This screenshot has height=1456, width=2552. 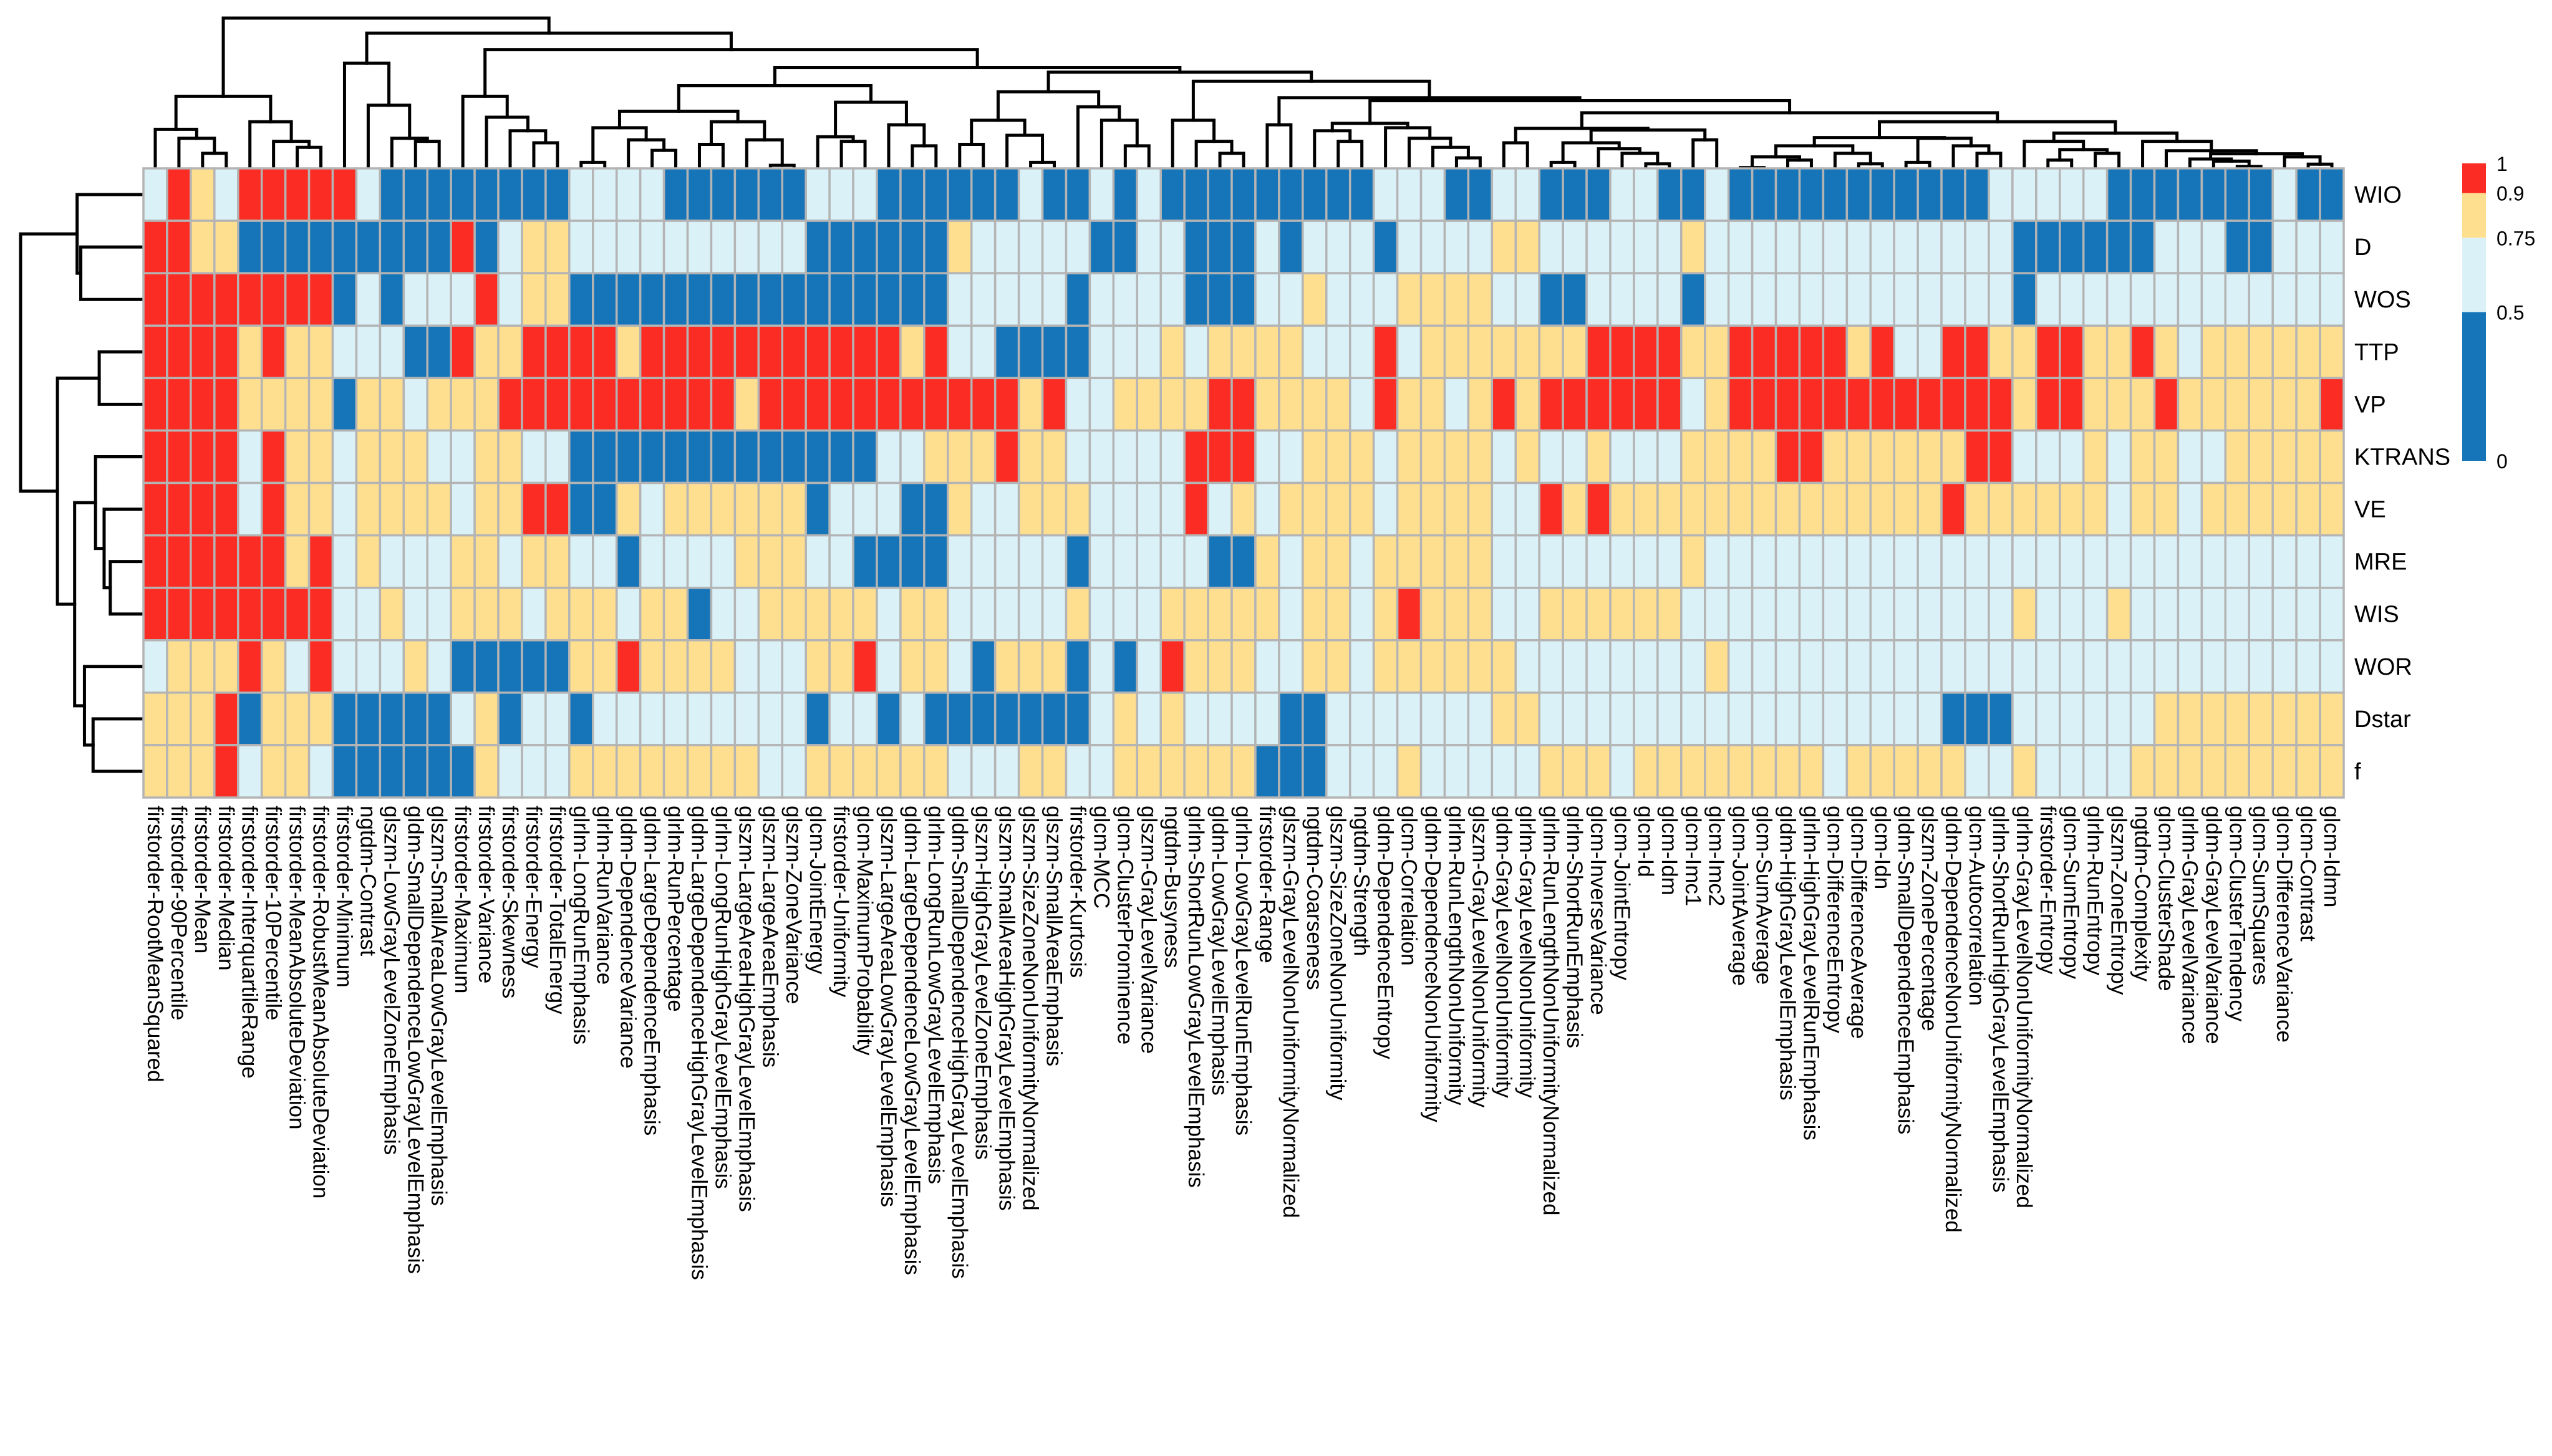 What do you see at coordinates (2142, 894) in the screenshot?
I see `column-label: ngtdm-Complexity` at bounding box center [2142, 894].